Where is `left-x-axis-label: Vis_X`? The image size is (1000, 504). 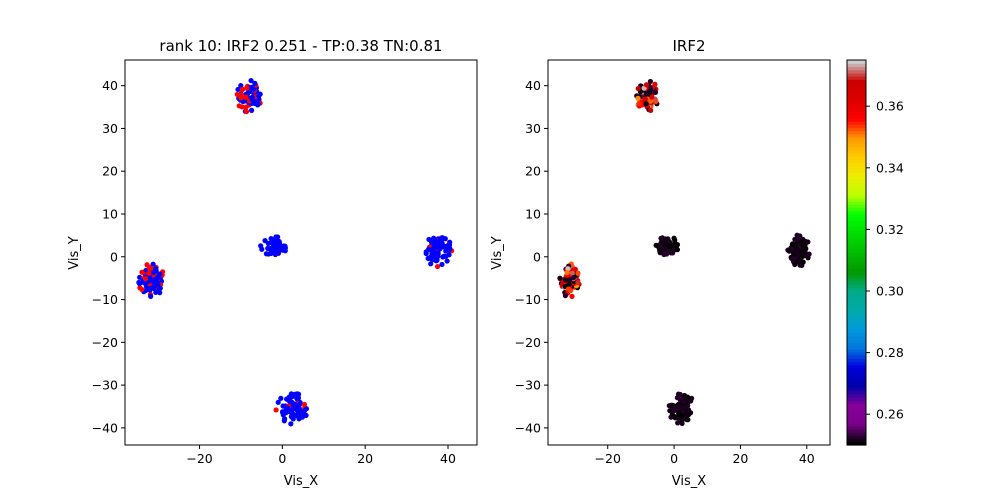
left-x-axis-label: Vis_X is located at coordinates (301, 481).